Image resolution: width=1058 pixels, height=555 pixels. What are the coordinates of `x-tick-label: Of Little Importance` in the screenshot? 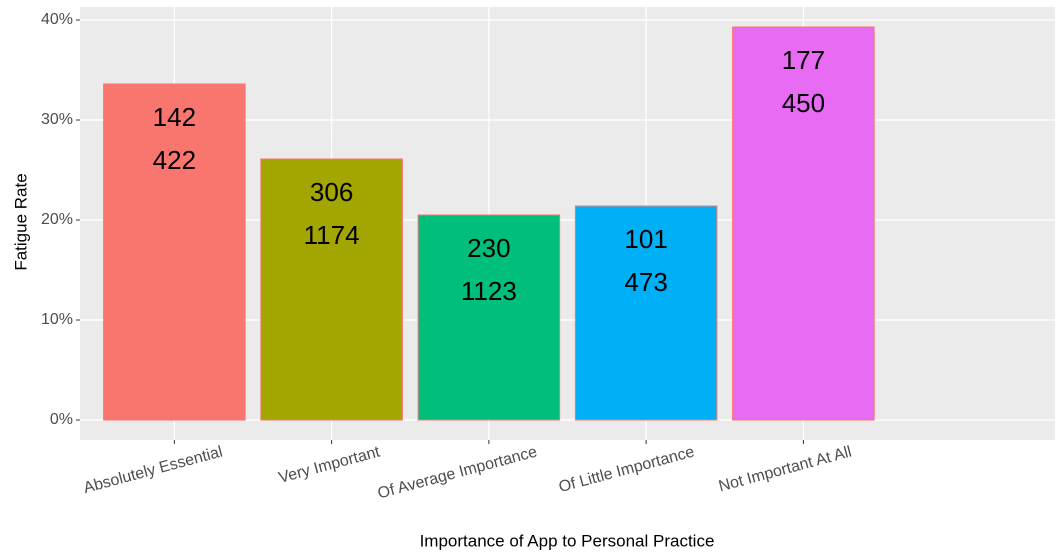 It's located at (626, 469).